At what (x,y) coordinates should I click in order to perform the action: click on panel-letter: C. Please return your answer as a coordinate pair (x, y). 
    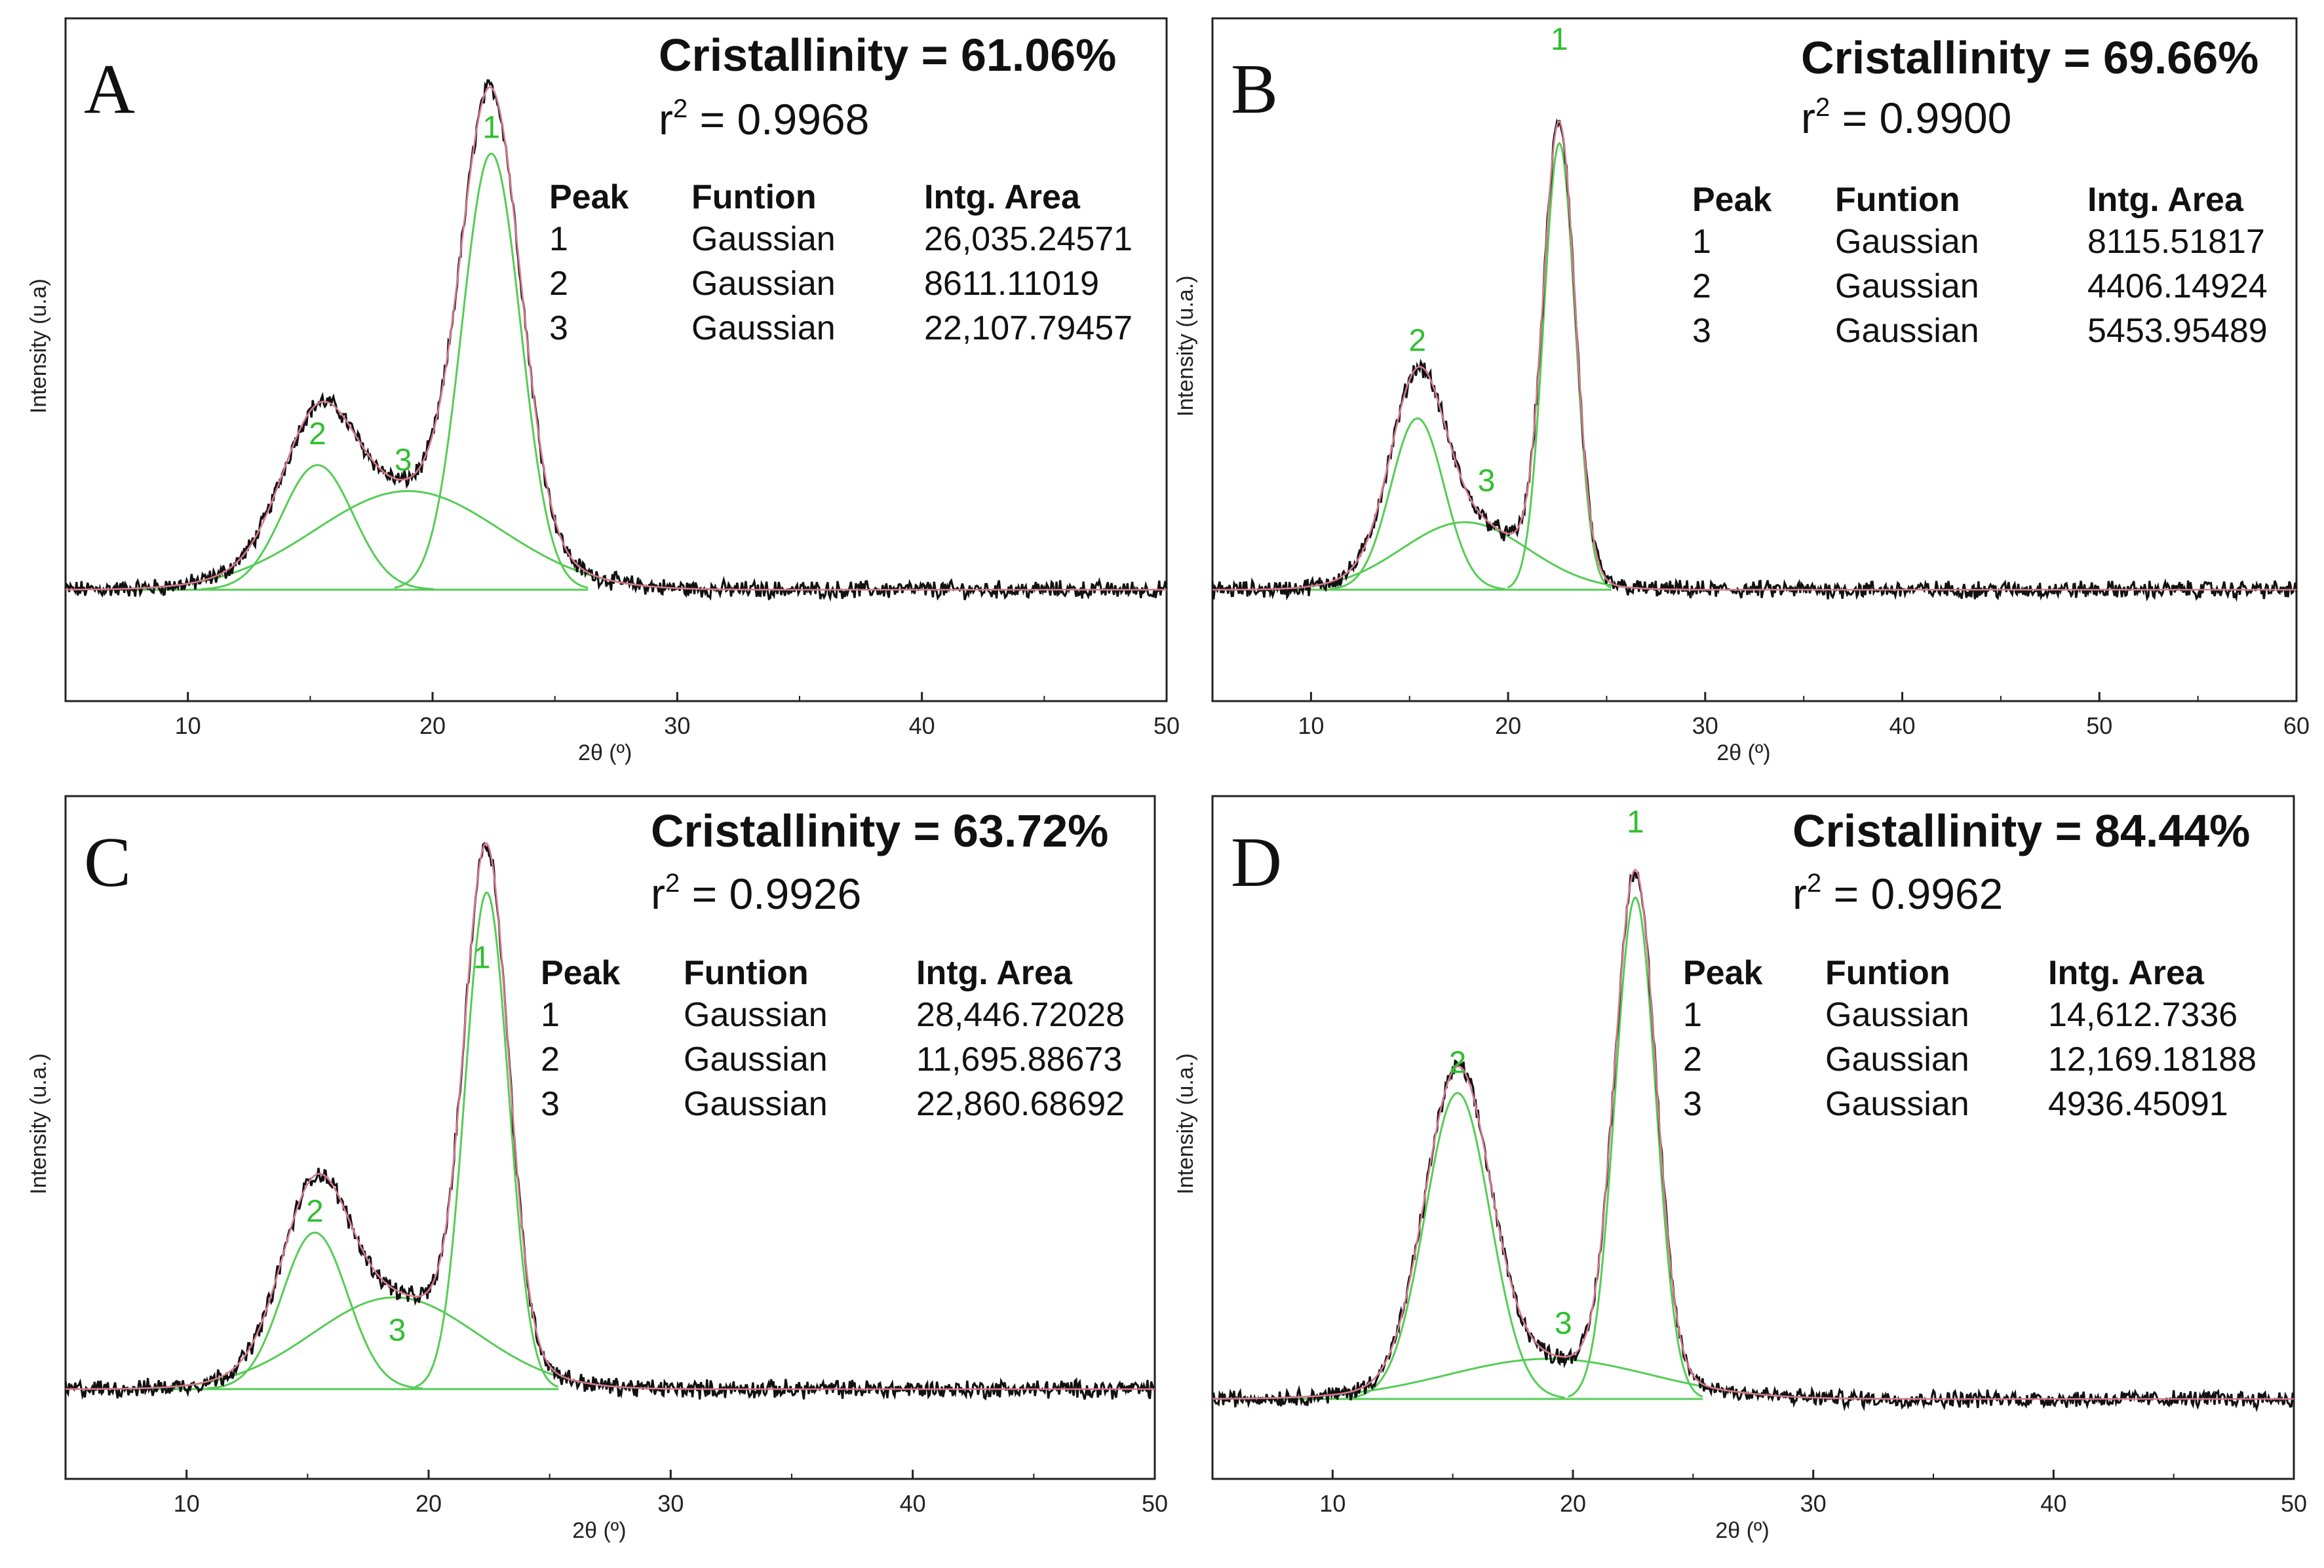
    Looking at the image, I should click on (107, 863).